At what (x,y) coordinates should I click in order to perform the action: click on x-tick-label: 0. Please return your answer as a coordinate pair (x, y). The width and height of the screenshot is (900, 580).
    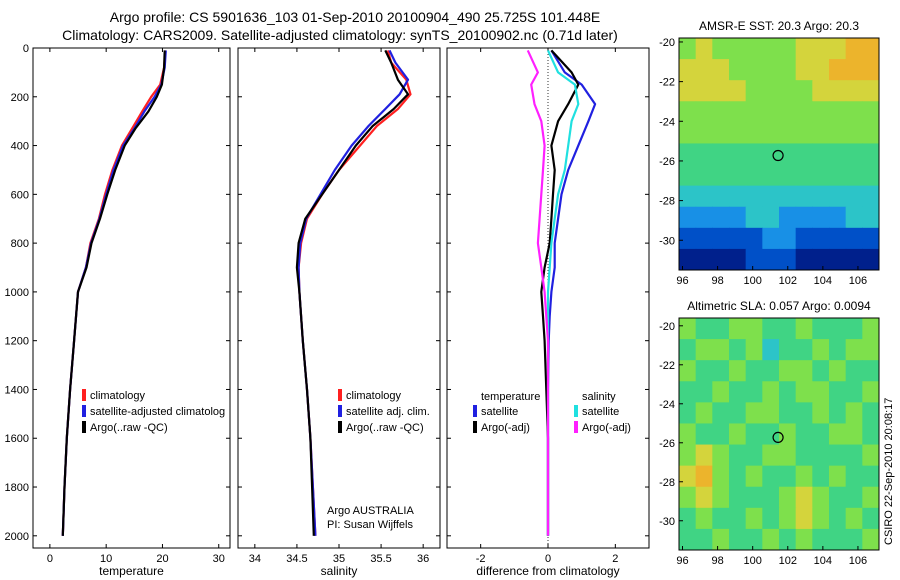
    Looking at the image, I should click on (548, 559).